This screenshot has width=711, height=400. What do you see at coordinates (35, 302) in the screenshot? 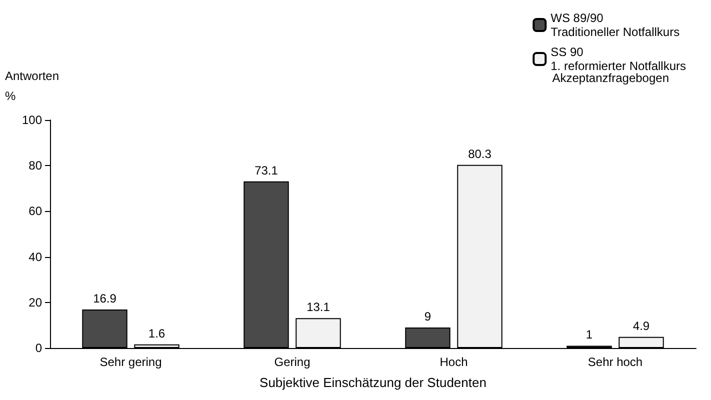
I see `y-tick-label: 20` at bounding box center [35, 302].